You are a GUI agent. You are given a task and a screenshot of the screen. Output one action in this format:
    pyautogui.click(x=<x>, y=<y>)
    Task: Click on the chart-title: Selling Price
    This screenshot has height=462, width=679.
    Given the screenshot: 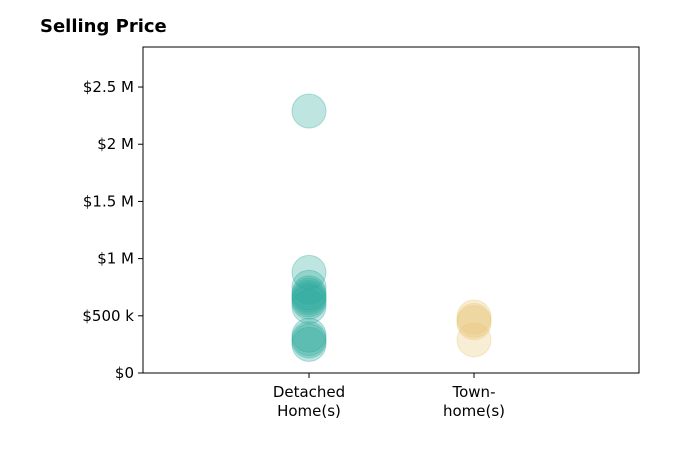 What is the action you would take?
    pyautogui.click(x=103, y=26)
    